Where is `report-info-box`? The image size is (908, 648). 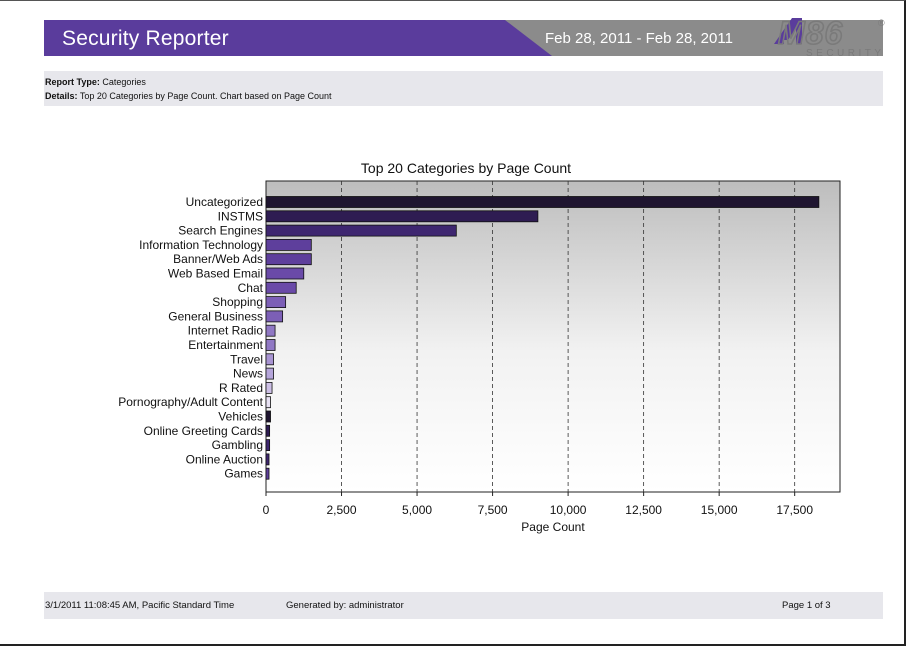 report-info-box is located at coordinates (463, 88).